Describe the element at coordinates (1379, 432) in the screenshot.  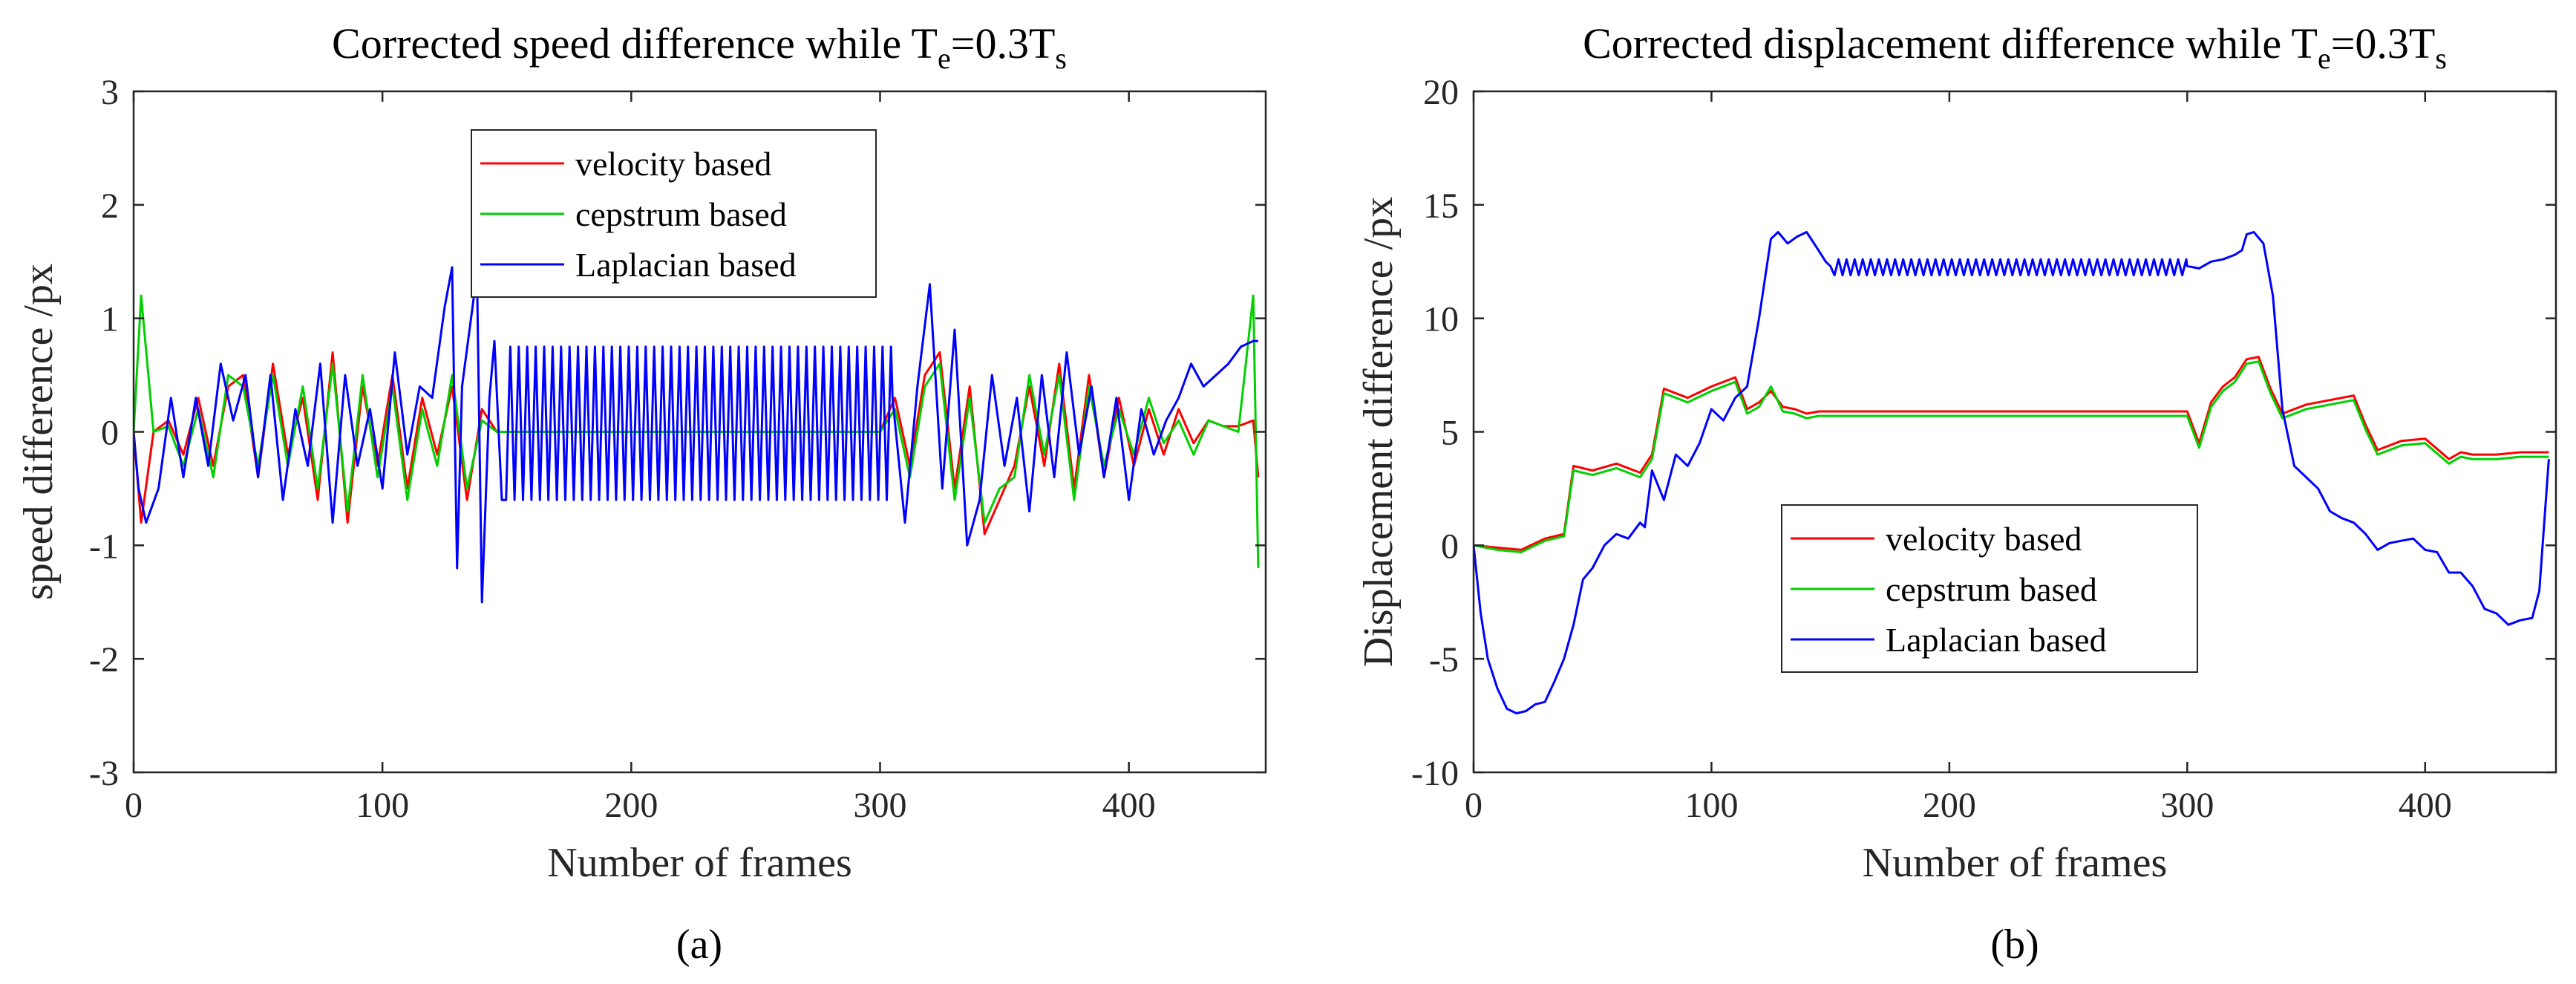
I see `y-axis-label: Displacement difference /px` at that location.